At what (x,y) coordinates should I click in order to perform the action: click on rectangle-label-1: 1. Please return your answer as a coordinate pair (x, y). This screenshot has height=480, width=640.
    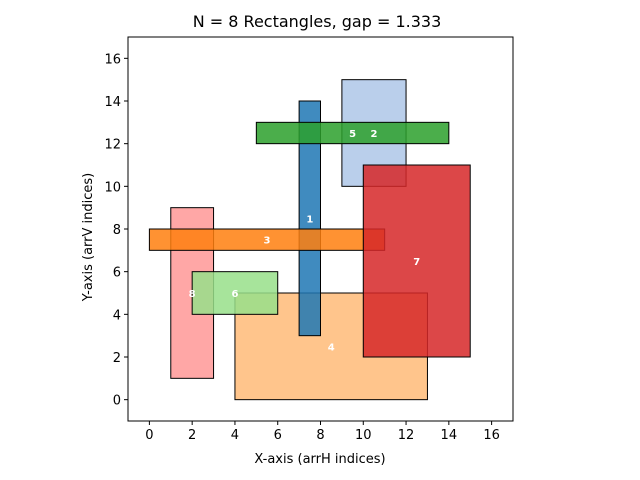
    Looking at the image, I should click on (309, 219).